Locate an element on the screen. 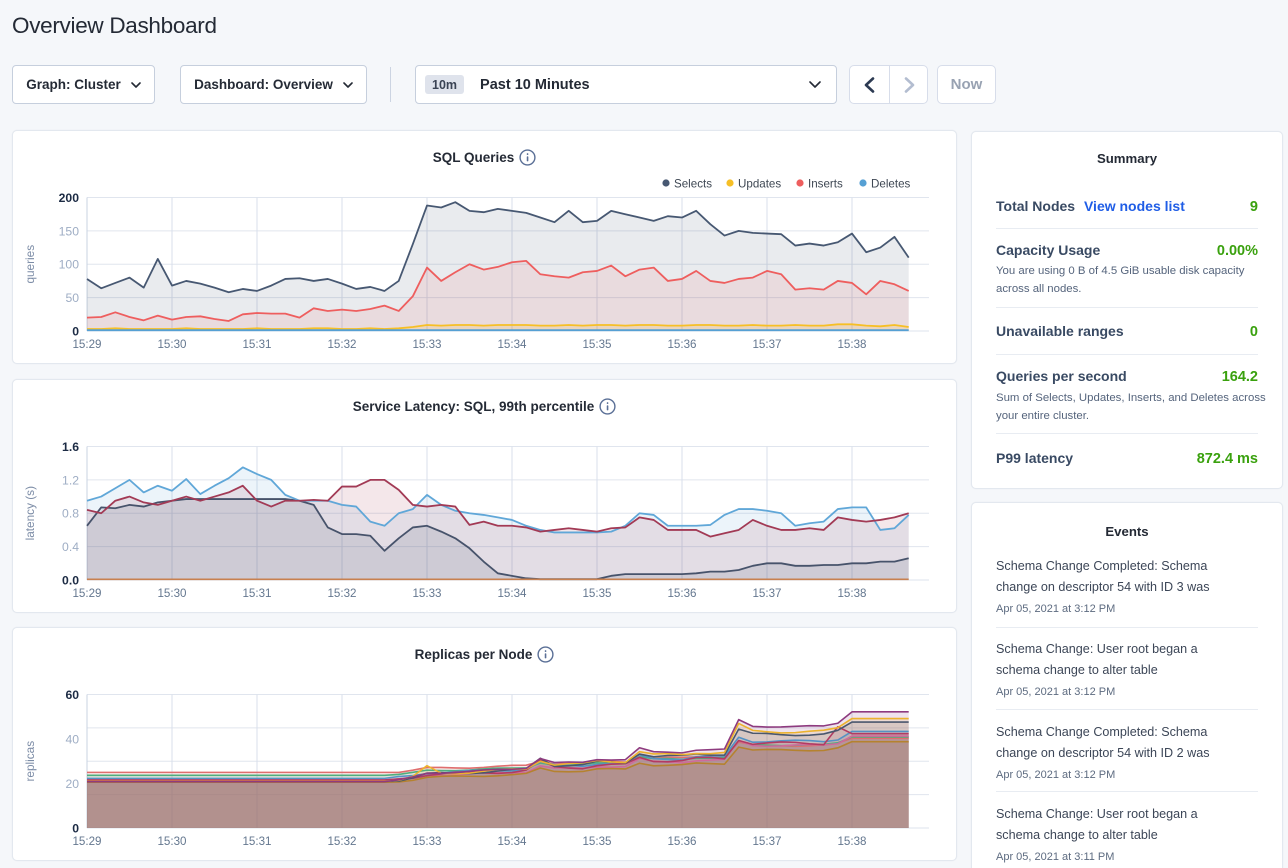  svg-text: replicas is located at coordinates (30, 761).